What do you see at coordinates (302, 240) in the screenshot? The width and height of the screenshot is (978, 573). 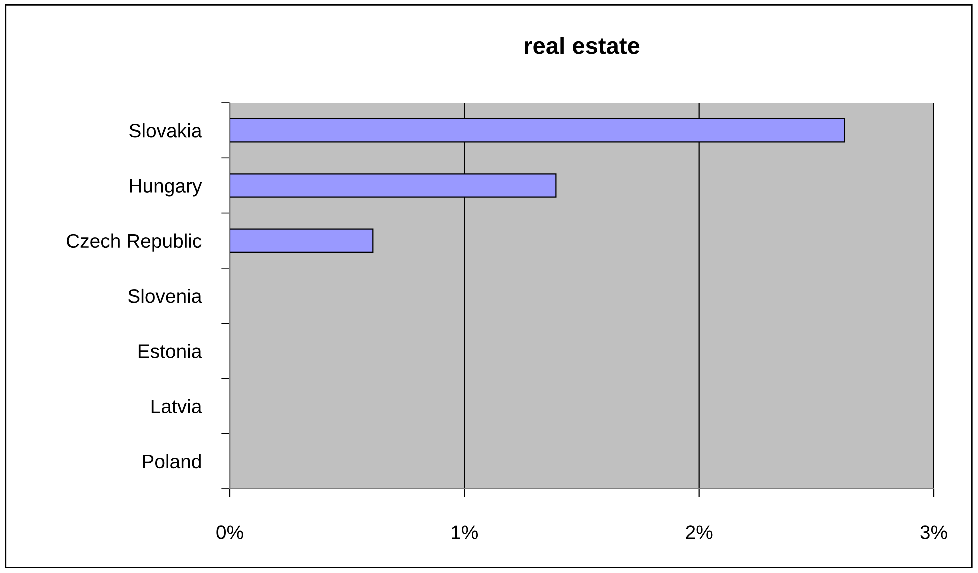 I see `bar` at bounding box center [302, 240].